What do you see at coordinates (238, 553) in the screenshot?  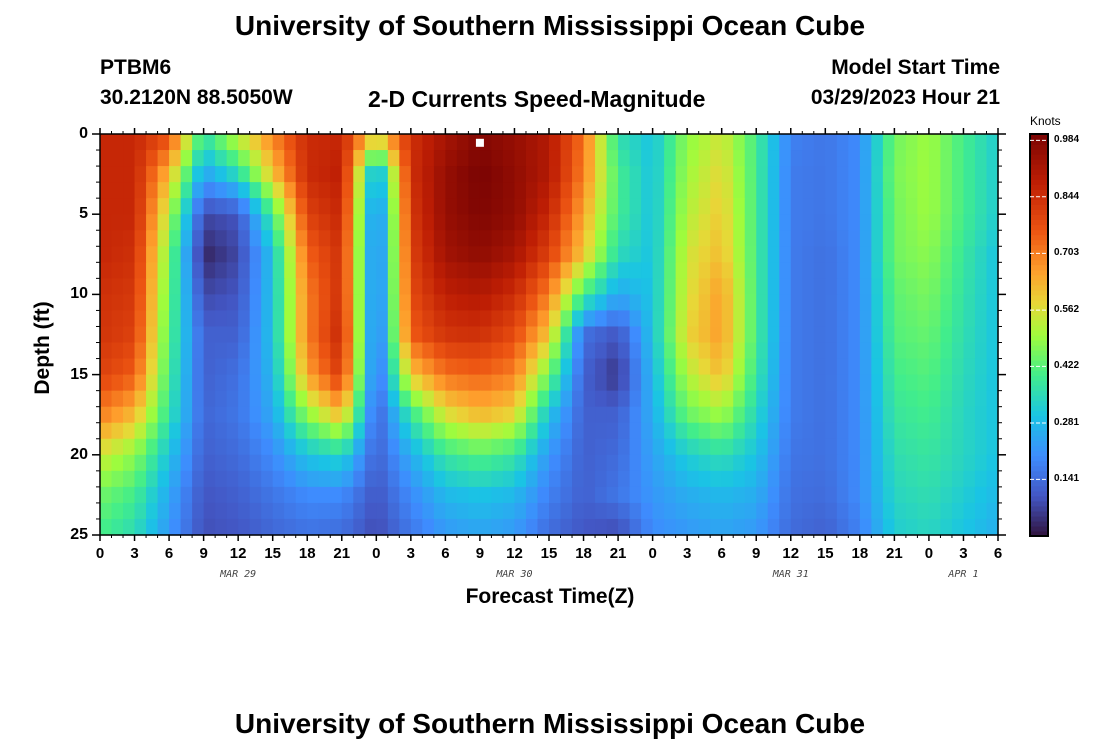 I see `x-tick-label: 12` at bounding box center [238, 553].